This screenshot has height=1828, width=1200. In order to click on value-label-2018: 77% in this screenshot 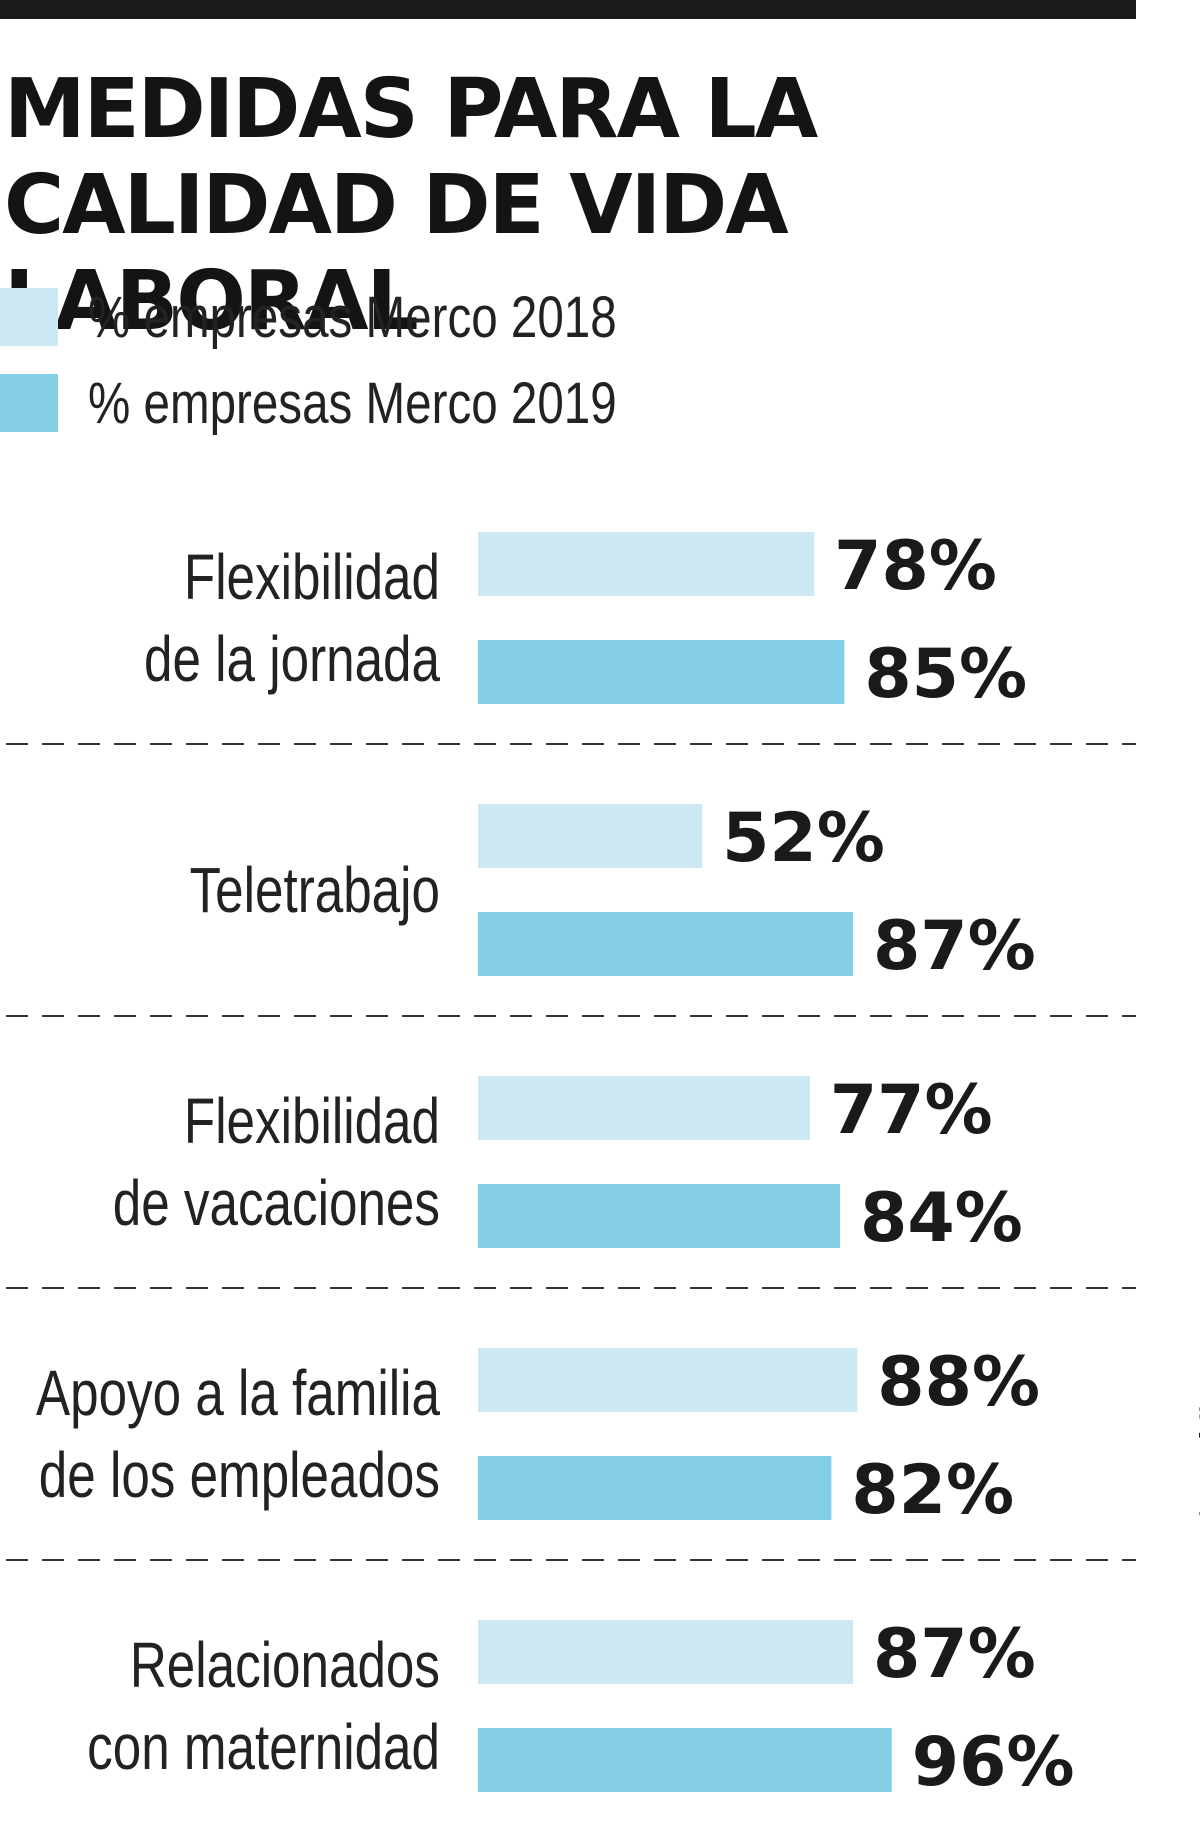, I will do `click(911, 1110)`.